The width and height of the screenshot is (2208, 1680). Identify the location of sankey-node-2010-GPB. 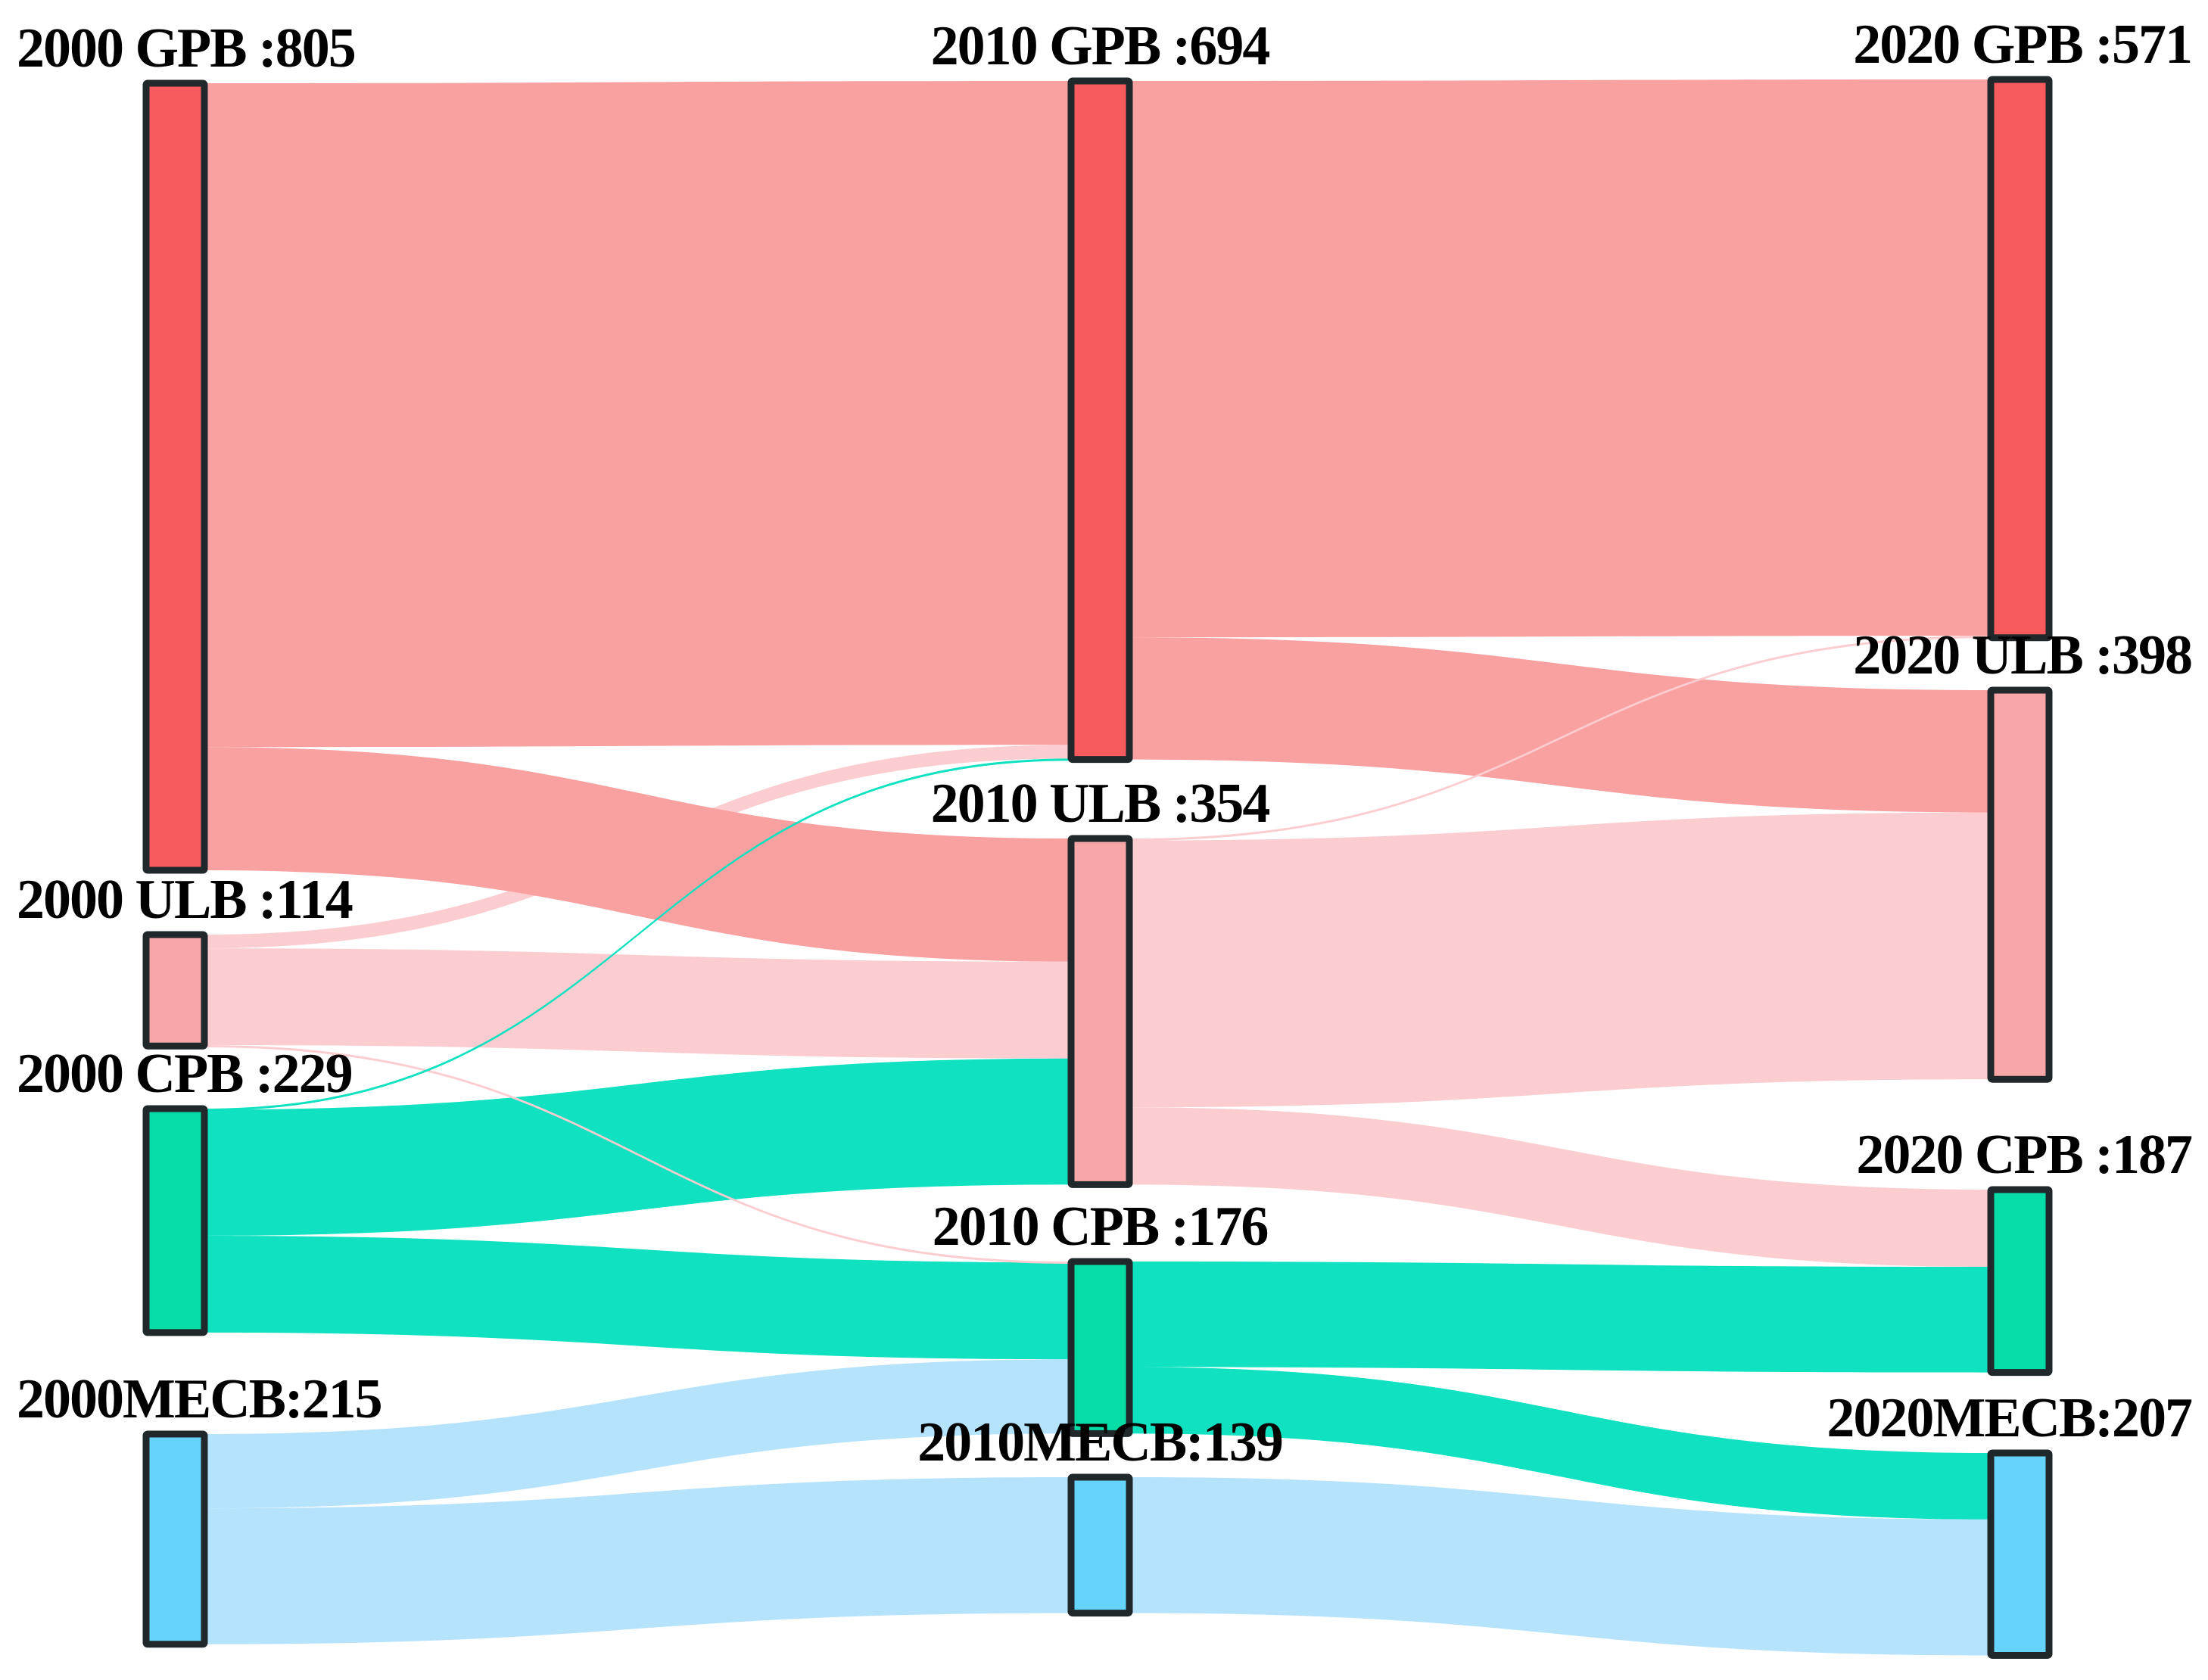
(1100, 420).